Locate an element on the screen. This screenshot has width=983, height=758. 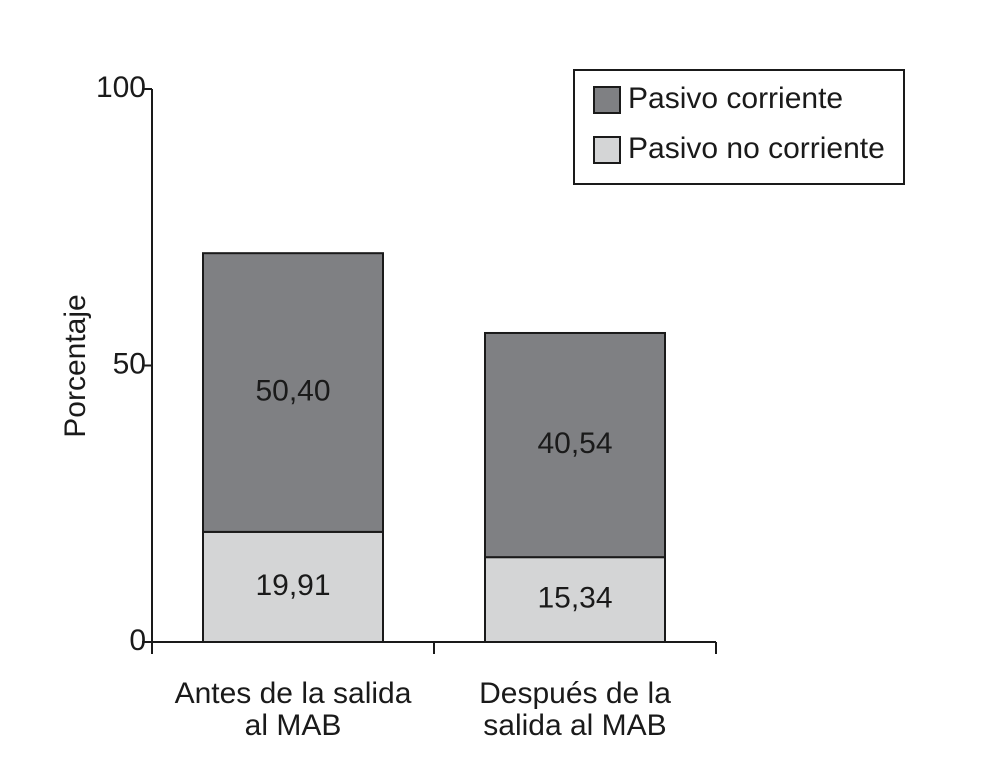
data-label: 19,91 is located at coordinates (292, 585).